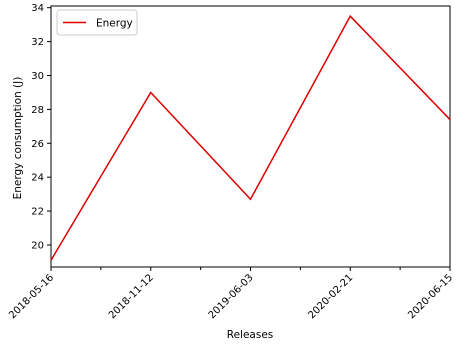  What do you see at coordinates (41, 127) in the screenshot?
I see `y-axis: 20 22 24 26 28 30 32 34` at bounding box center [41, 127].